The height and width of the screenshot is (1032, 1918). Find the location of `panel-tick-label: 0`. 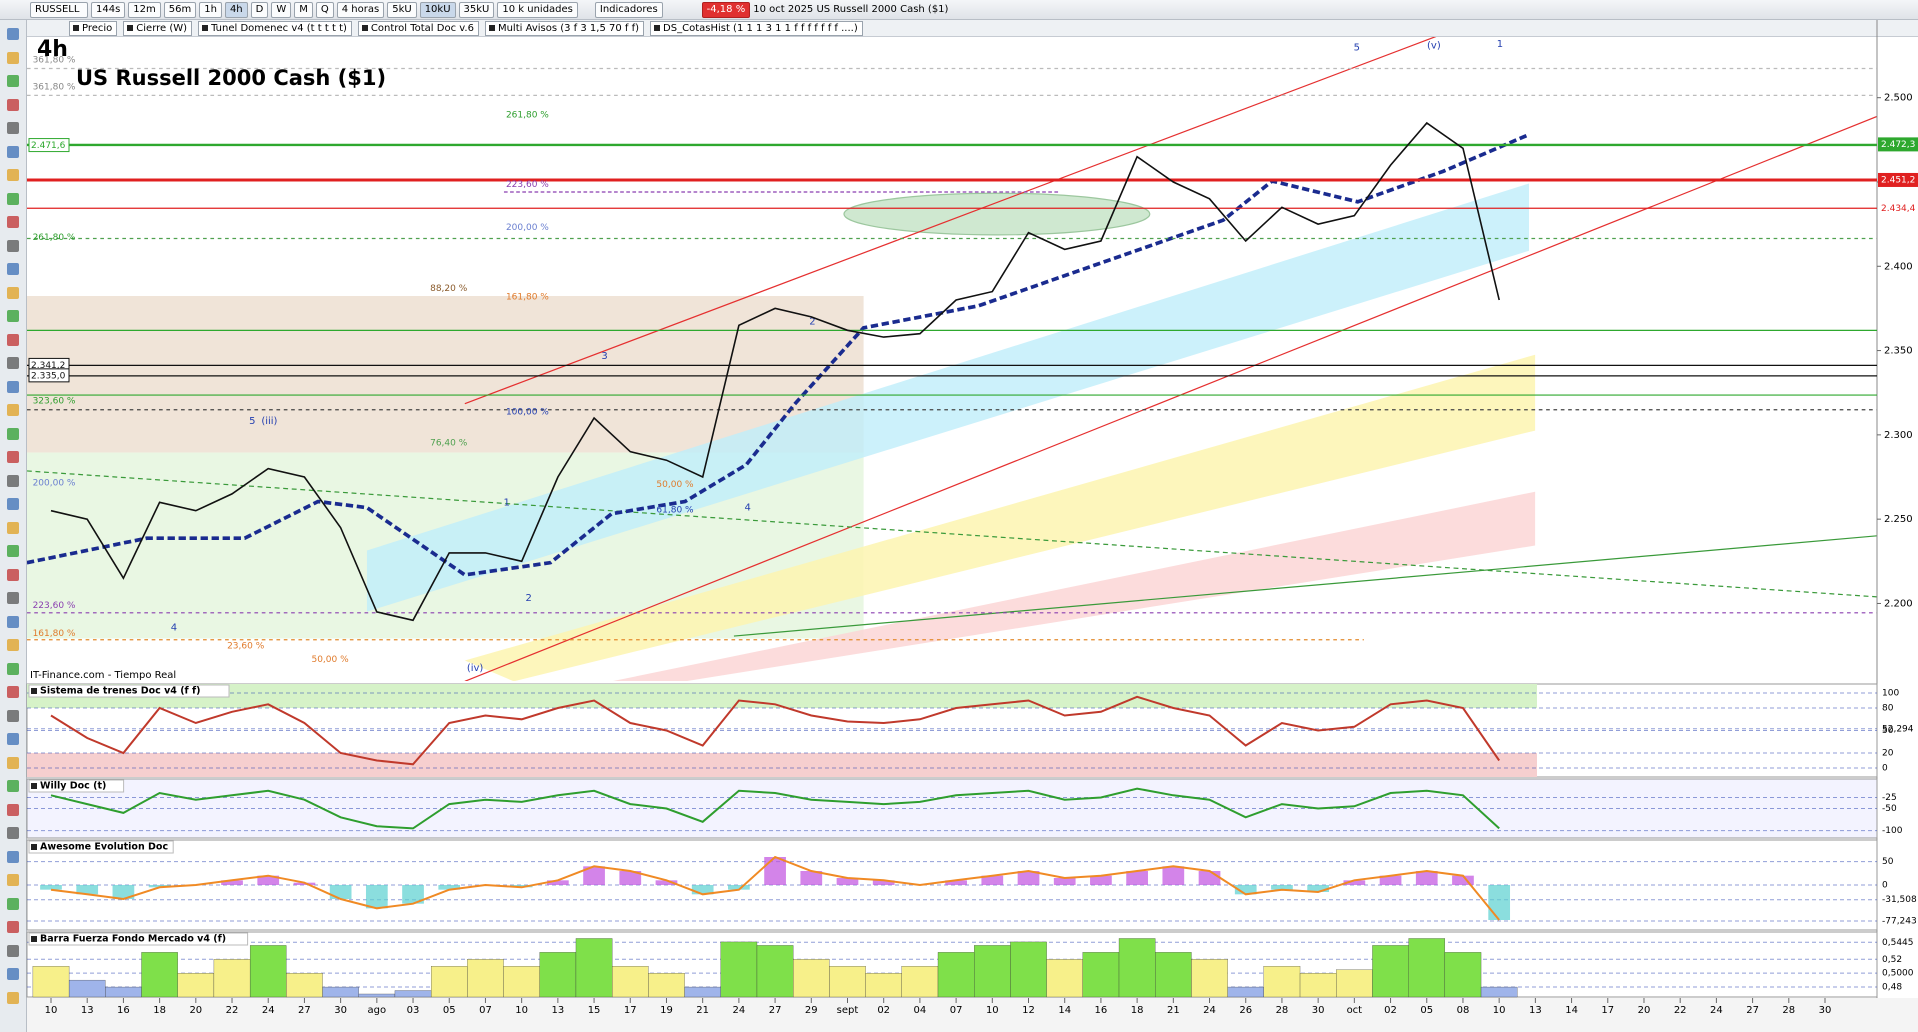

panel-tick-label: 0 is located at coordinates (1885, 886).